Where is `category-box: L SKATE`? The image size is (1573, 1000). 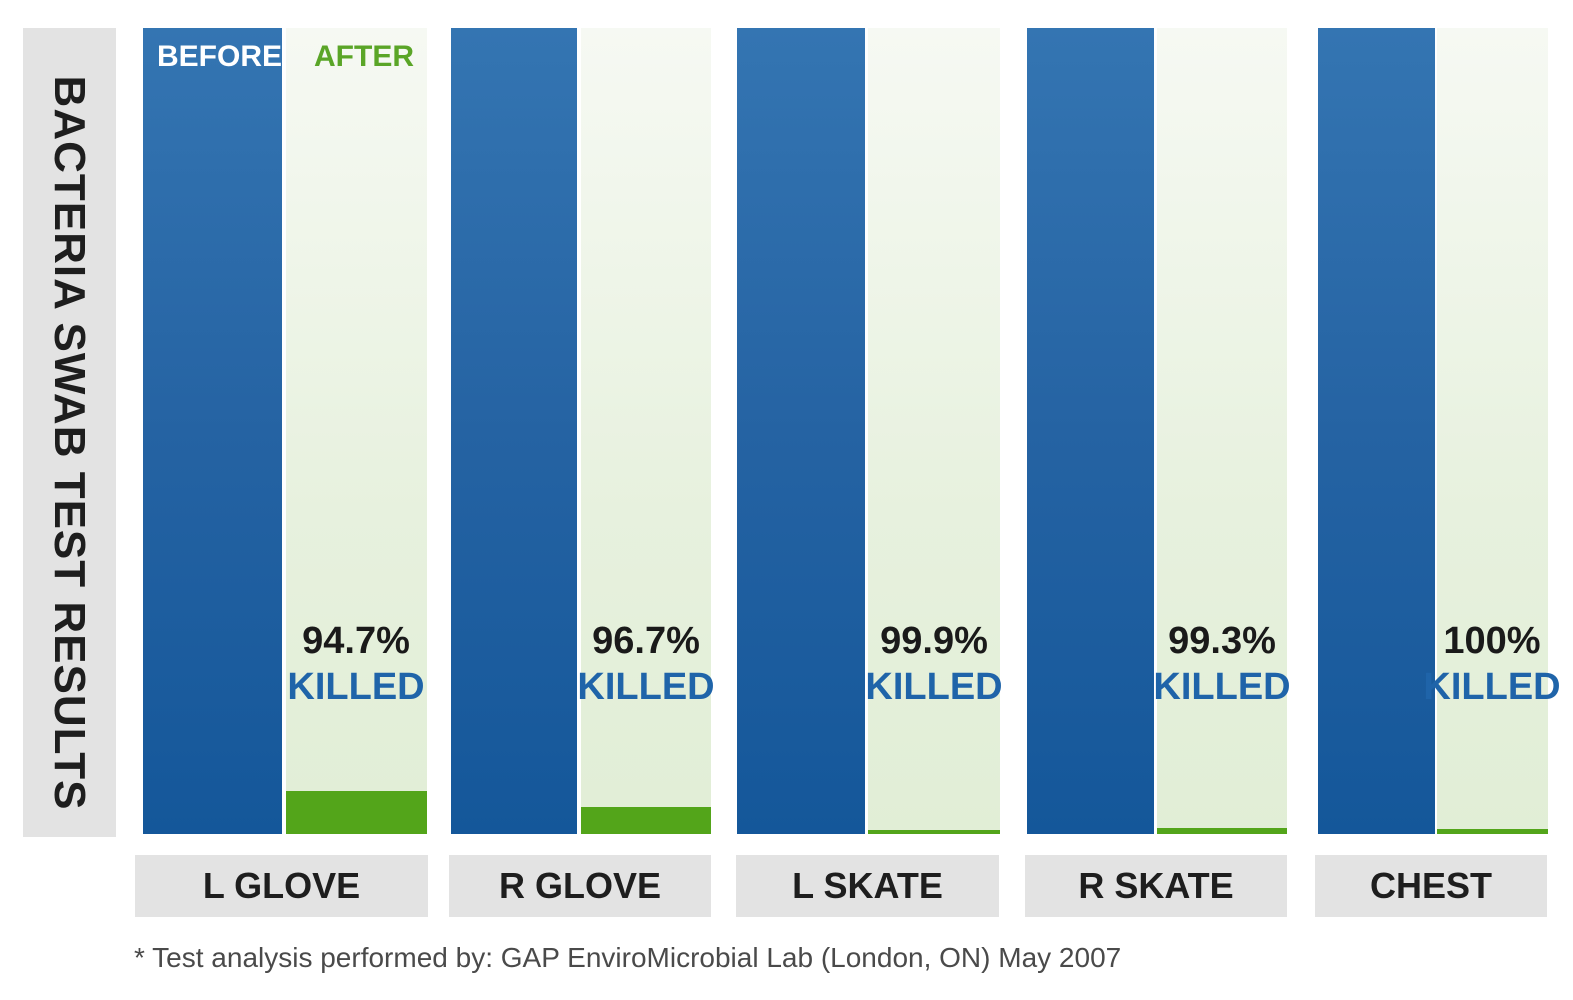
category-box: L SKATE is located at coordinates (867, 886).